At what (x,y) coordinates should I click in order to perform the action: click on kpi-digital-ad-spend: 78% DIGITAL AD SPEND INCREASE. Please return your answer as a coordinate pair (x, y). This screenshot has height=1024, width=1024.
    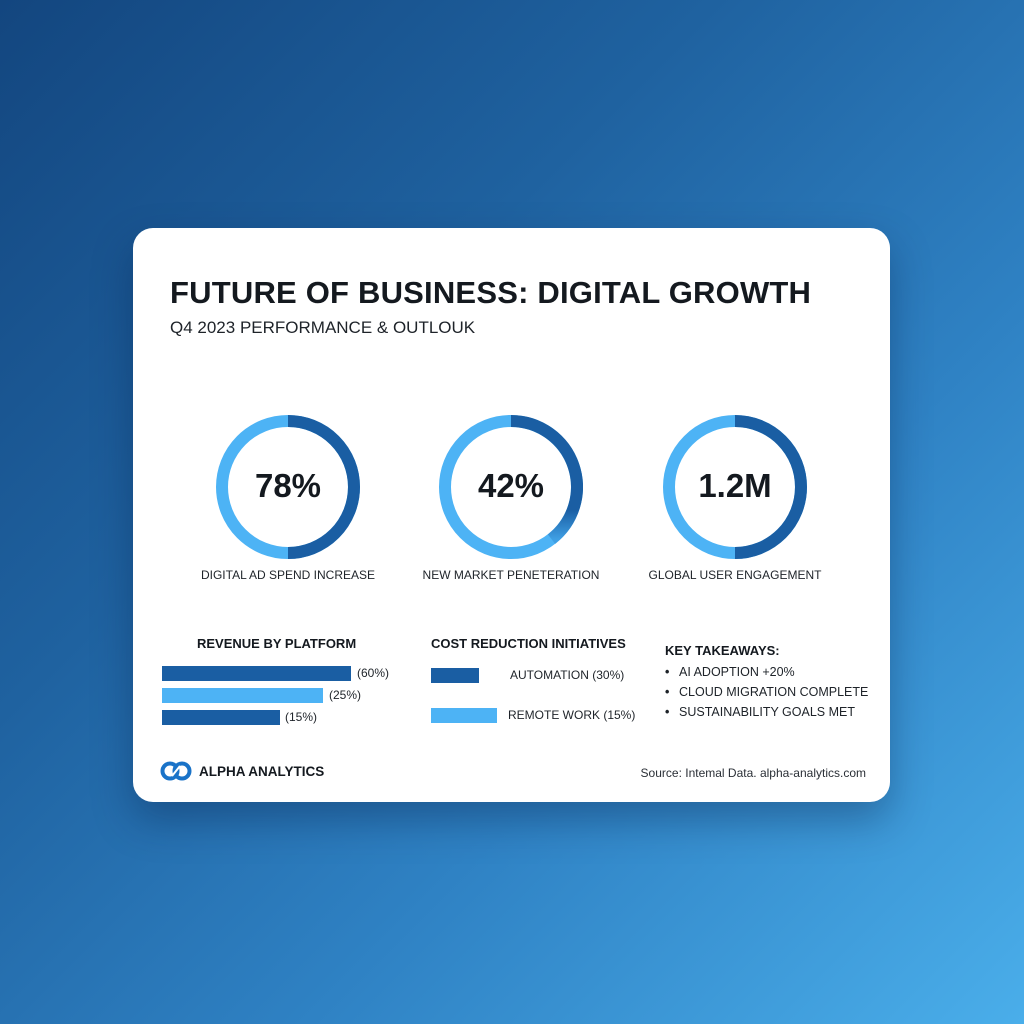
    Looking at the image, I should click on (288, 500).